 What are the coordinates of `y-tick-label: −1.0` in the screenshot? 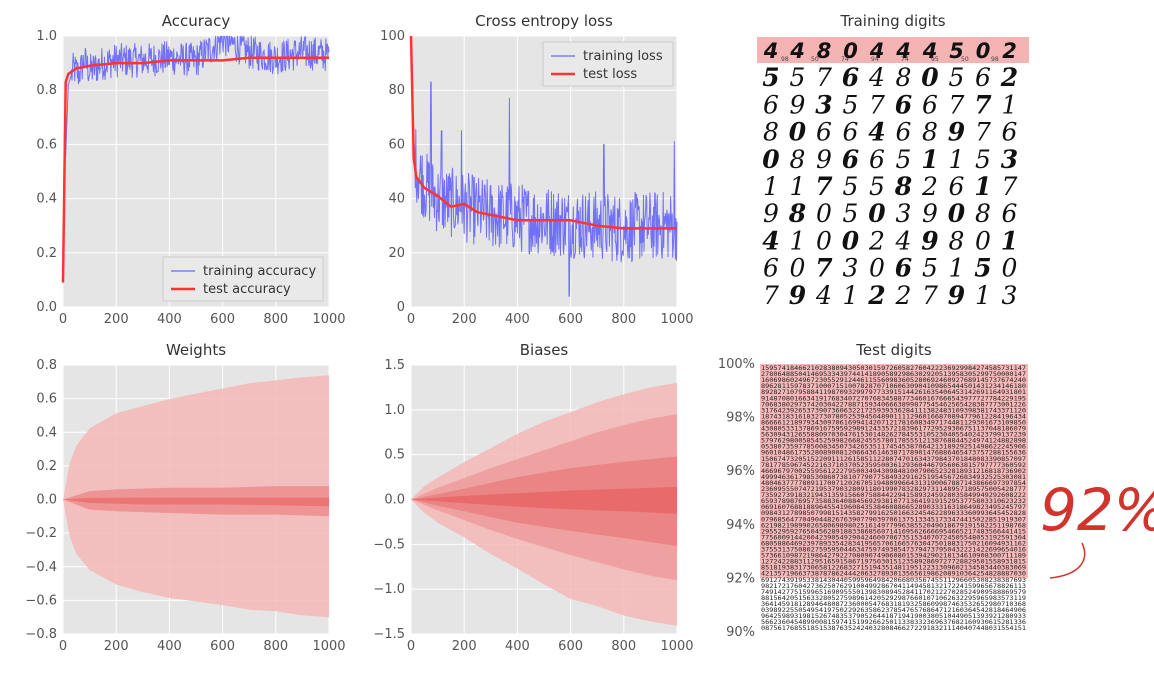 It's located at (389, 589).